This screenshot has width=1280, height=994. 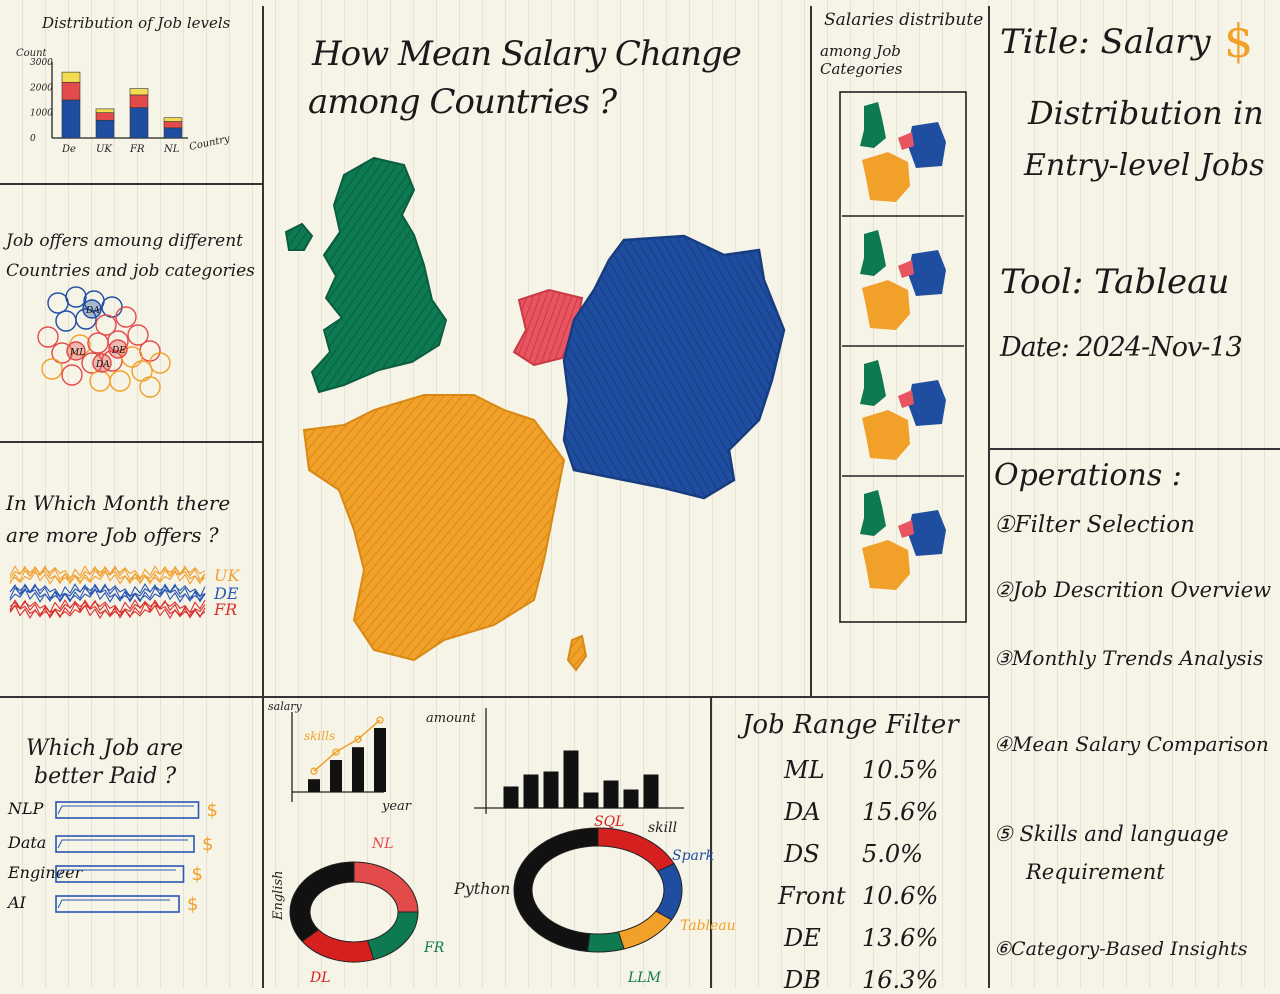 What do you see at coordinates (105, 776) in the screenshot?
I see `better-paid-title-2: better Paid ?` at bounding box center [105, 776].